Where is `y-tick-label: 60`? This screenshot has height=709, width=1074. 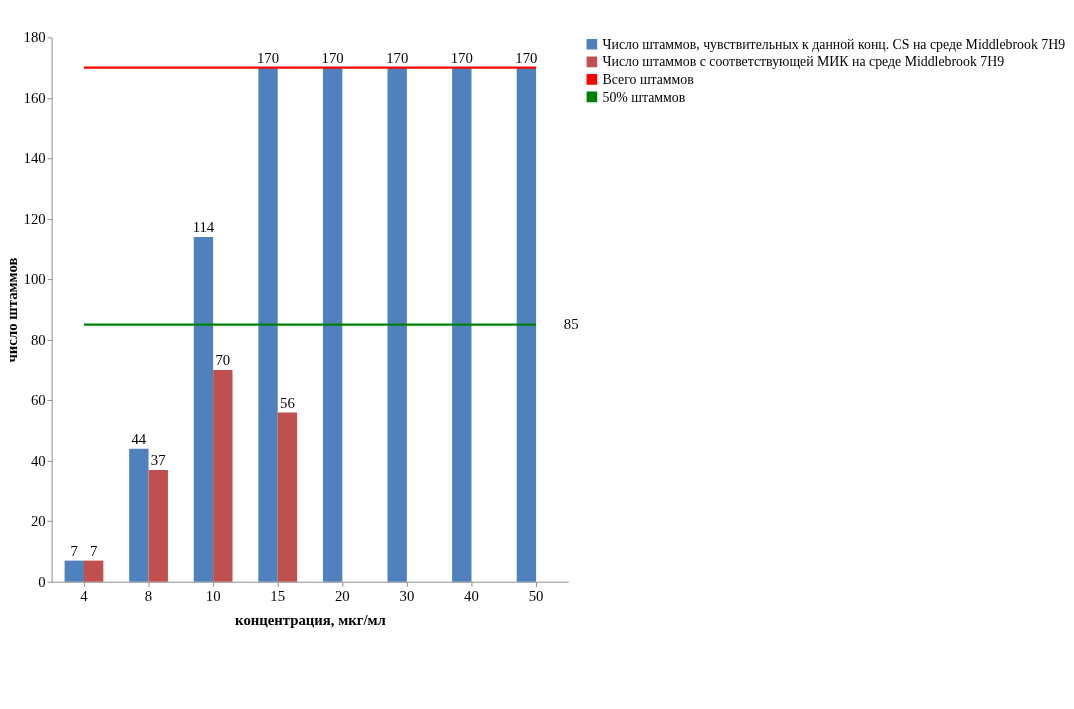 y-tick-label: 60 is located at coordinates (38, 400).